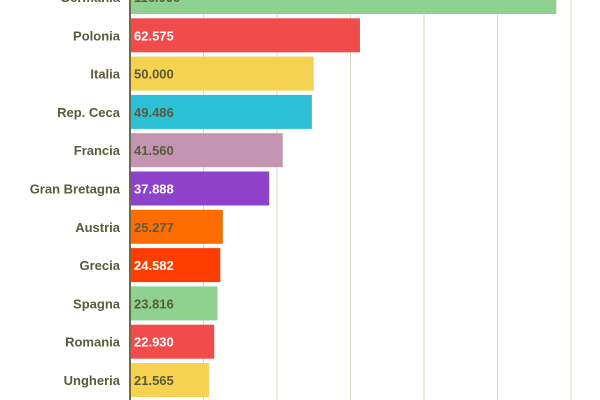 Image resolution: width=600 pixels, height=400 pixels. Describe the element at coordinates (154, 265) in the screenshot. I see `value-label: 24.582` at that location.